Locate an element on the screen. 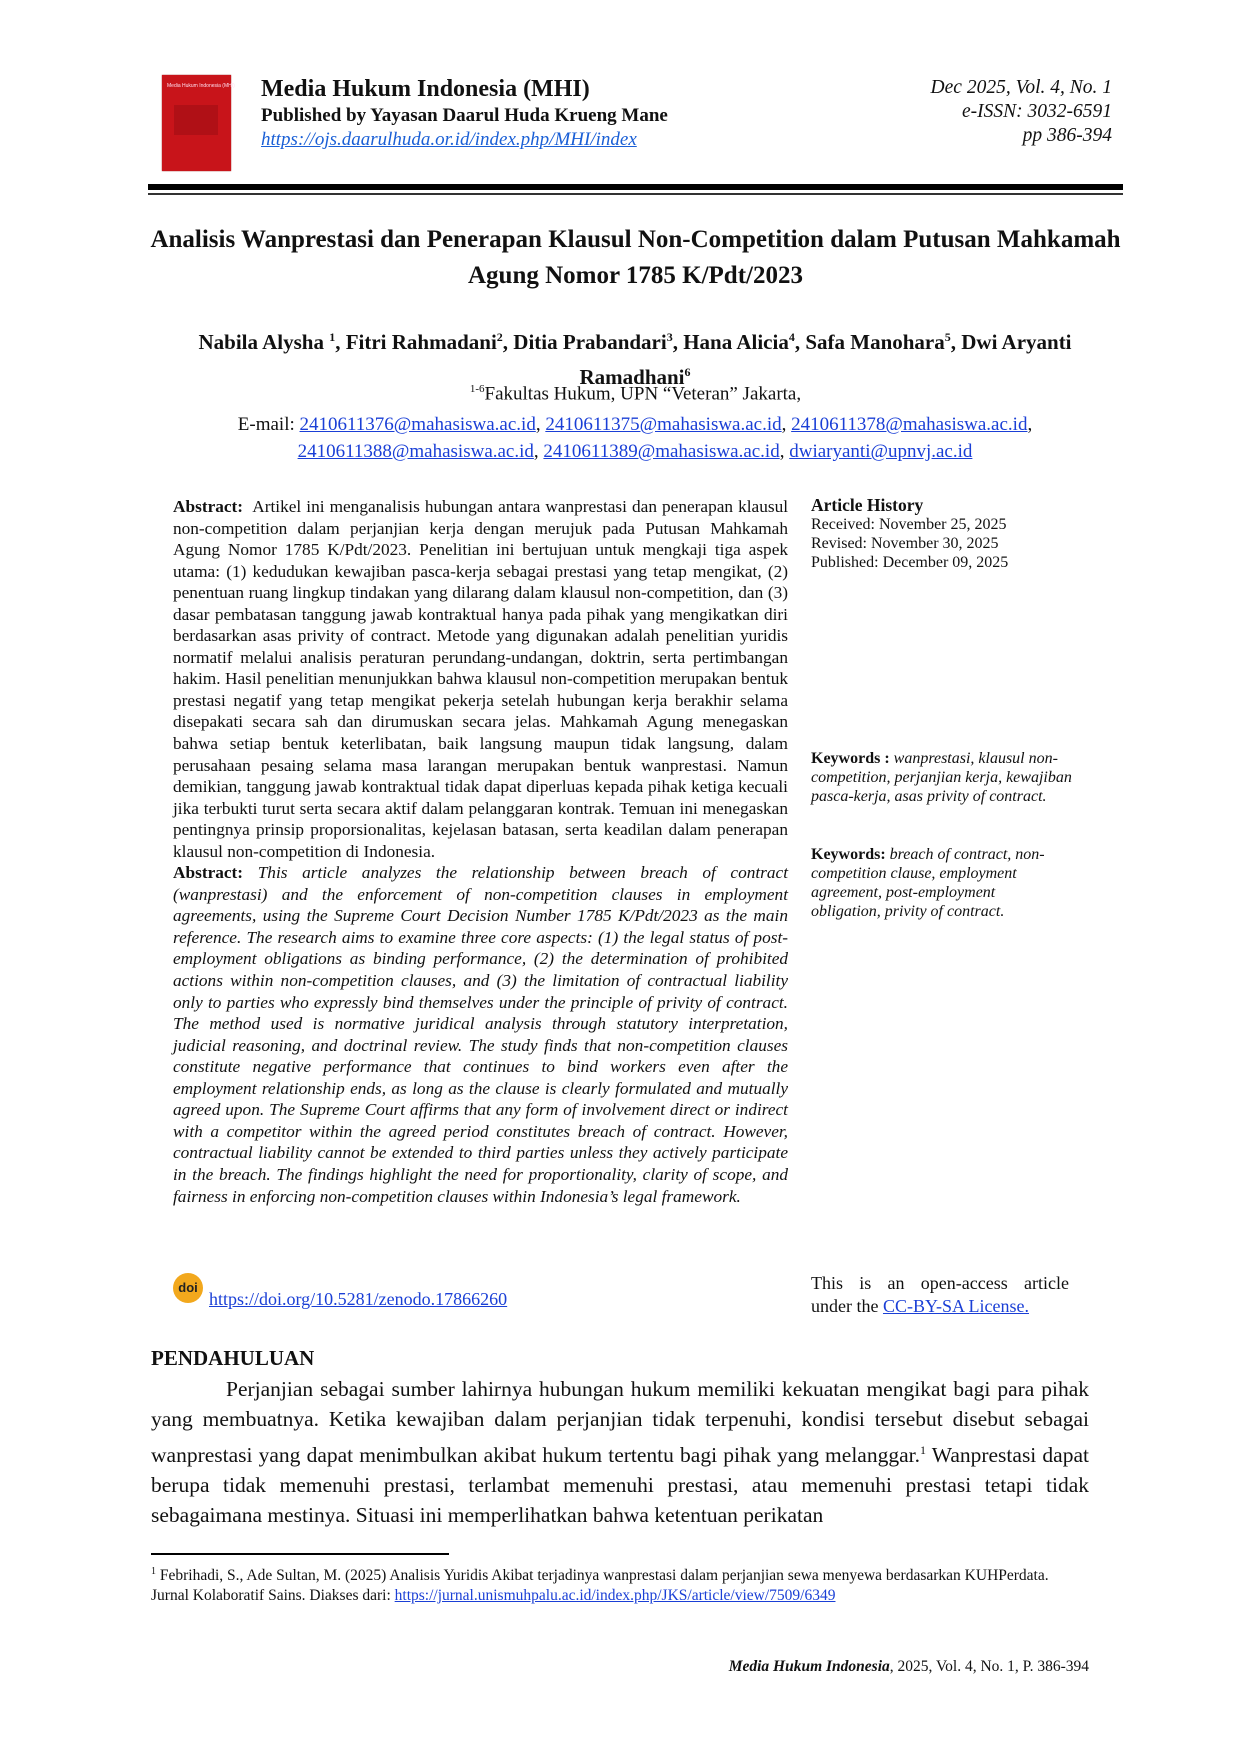 The height and width of the screenshot is (1754, 1240). email-link: 2410611376@mahasiswa.ac.id is located at coordinates (417, 424).